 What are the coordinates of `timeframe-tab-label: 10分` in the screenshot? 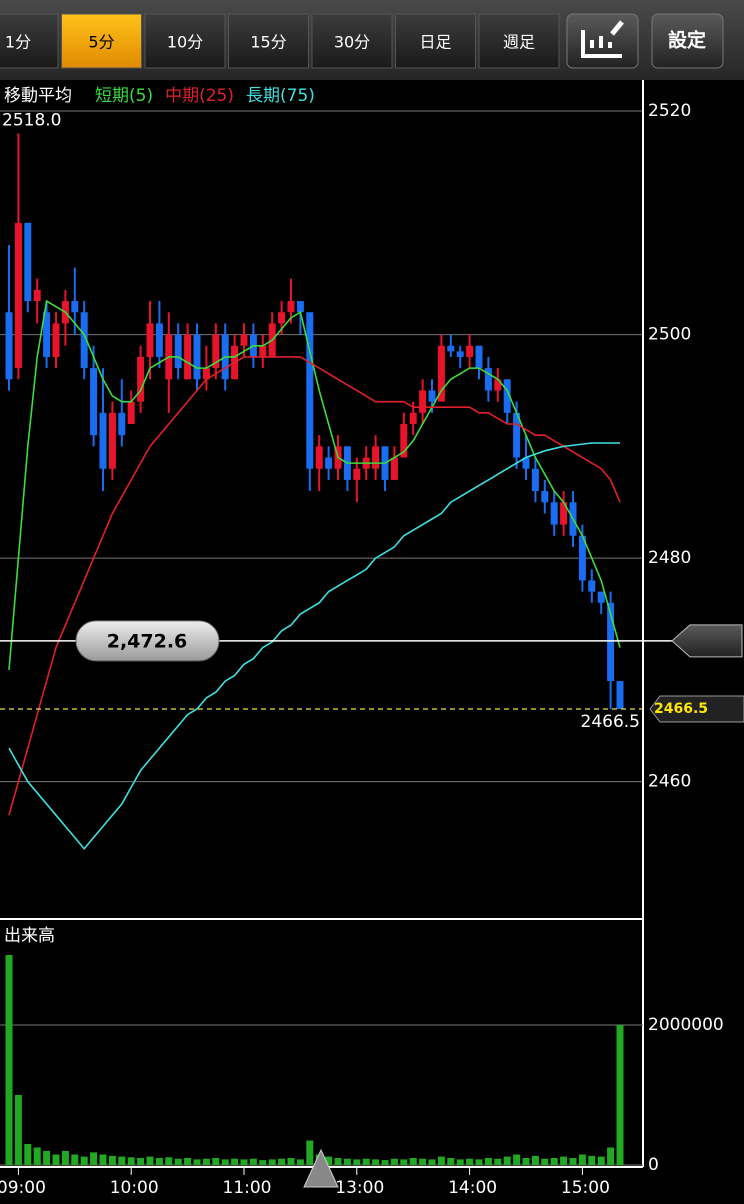 It's located at (185, 42).